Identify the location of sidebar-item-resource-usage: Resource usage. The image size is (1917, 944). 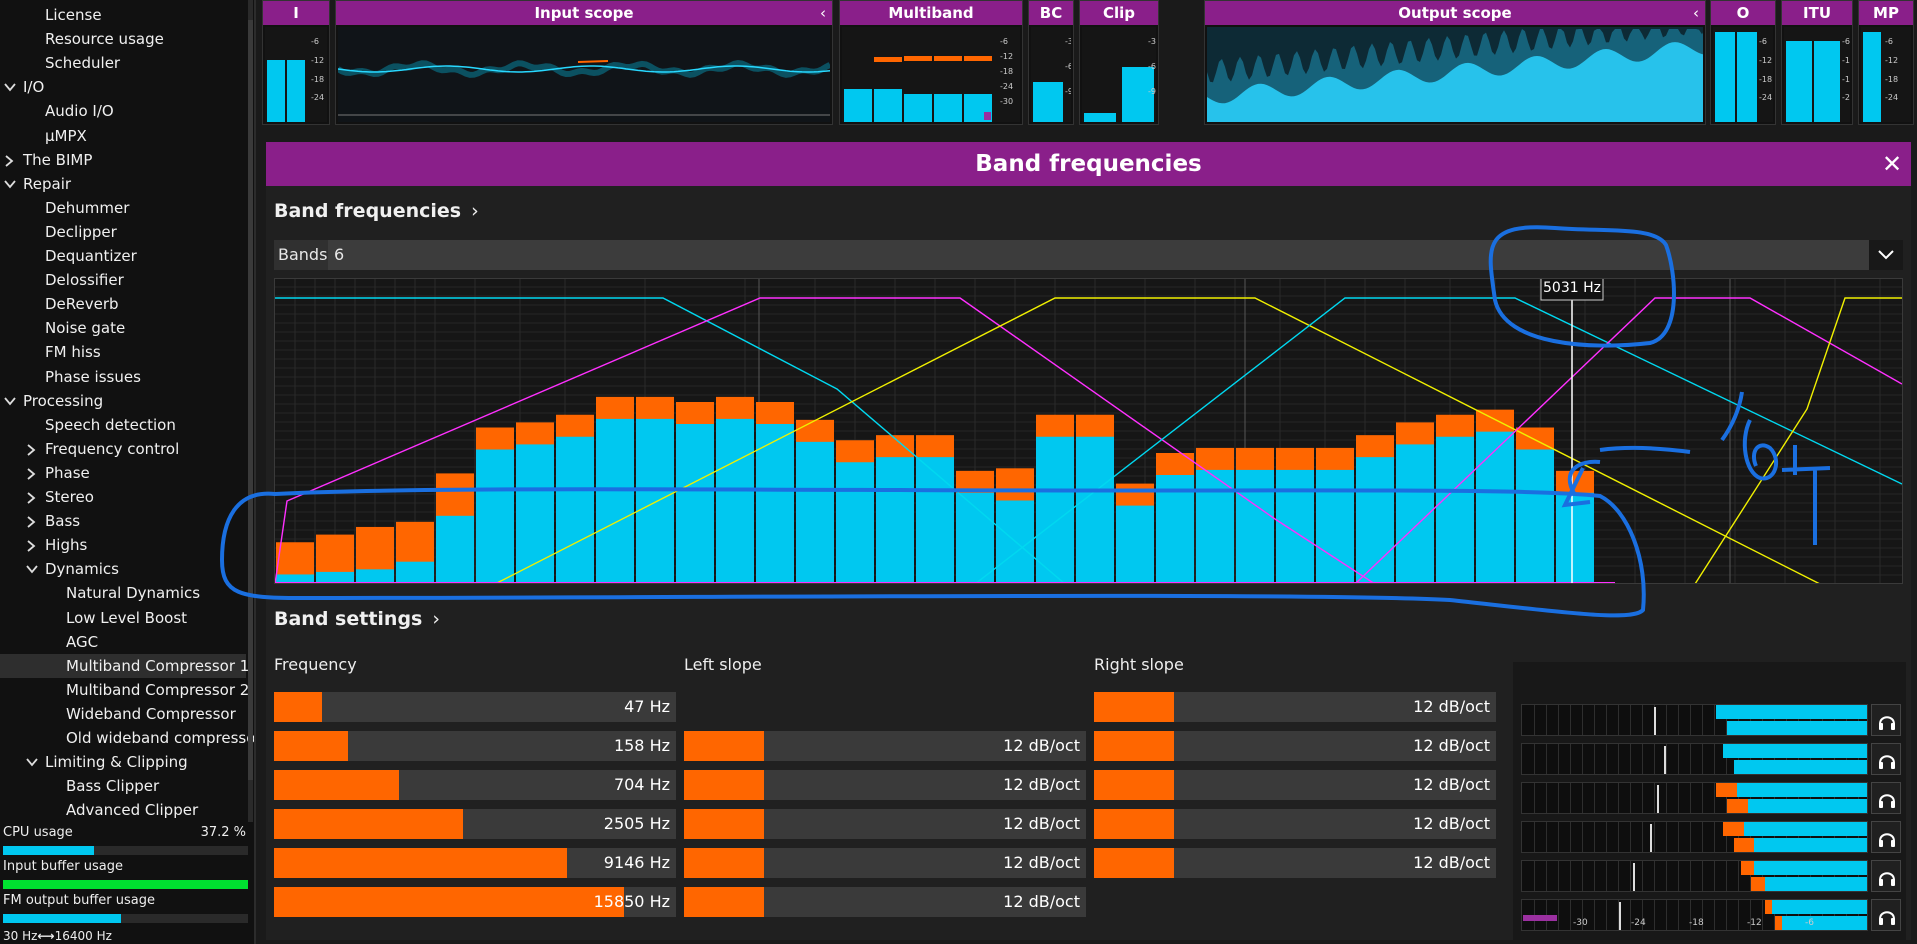
(123, 39).